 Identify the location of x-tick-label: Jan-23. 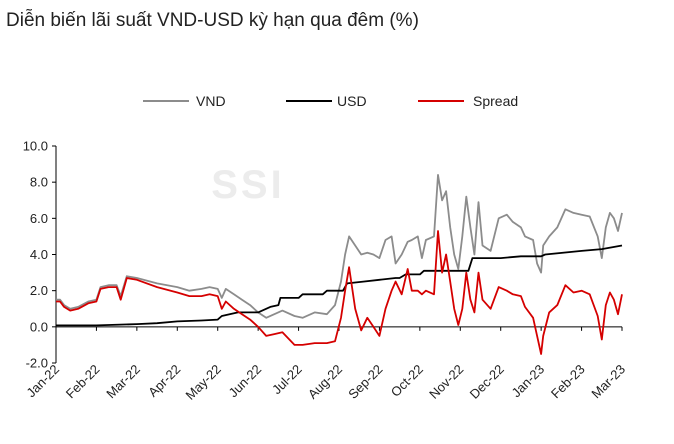
(528, 381).